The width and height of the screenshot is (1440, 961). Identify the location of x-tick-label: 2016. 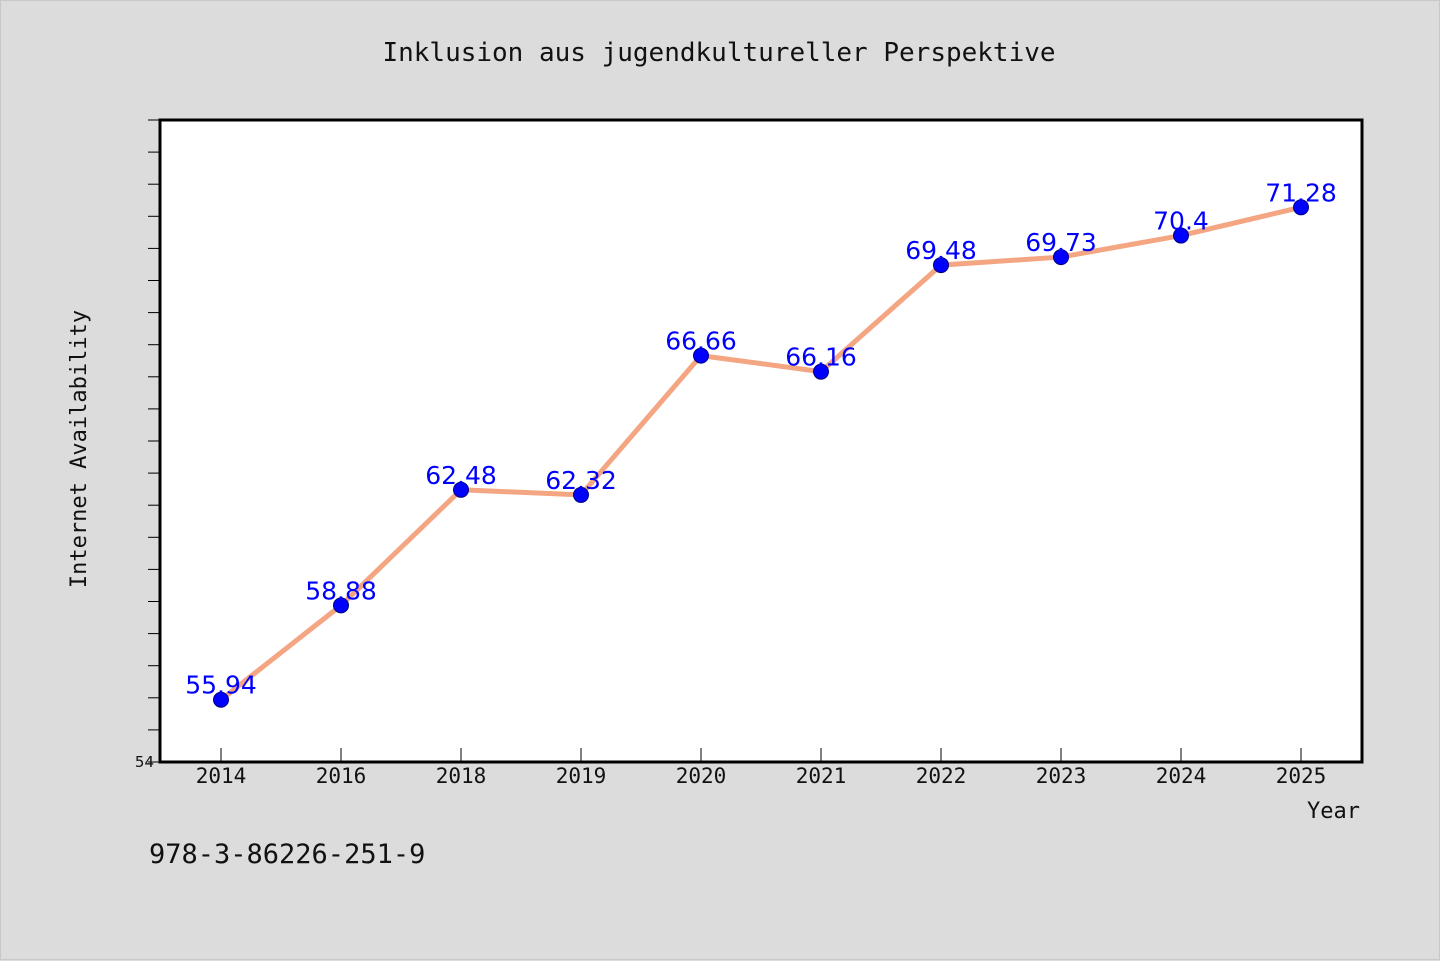
(341, 776).